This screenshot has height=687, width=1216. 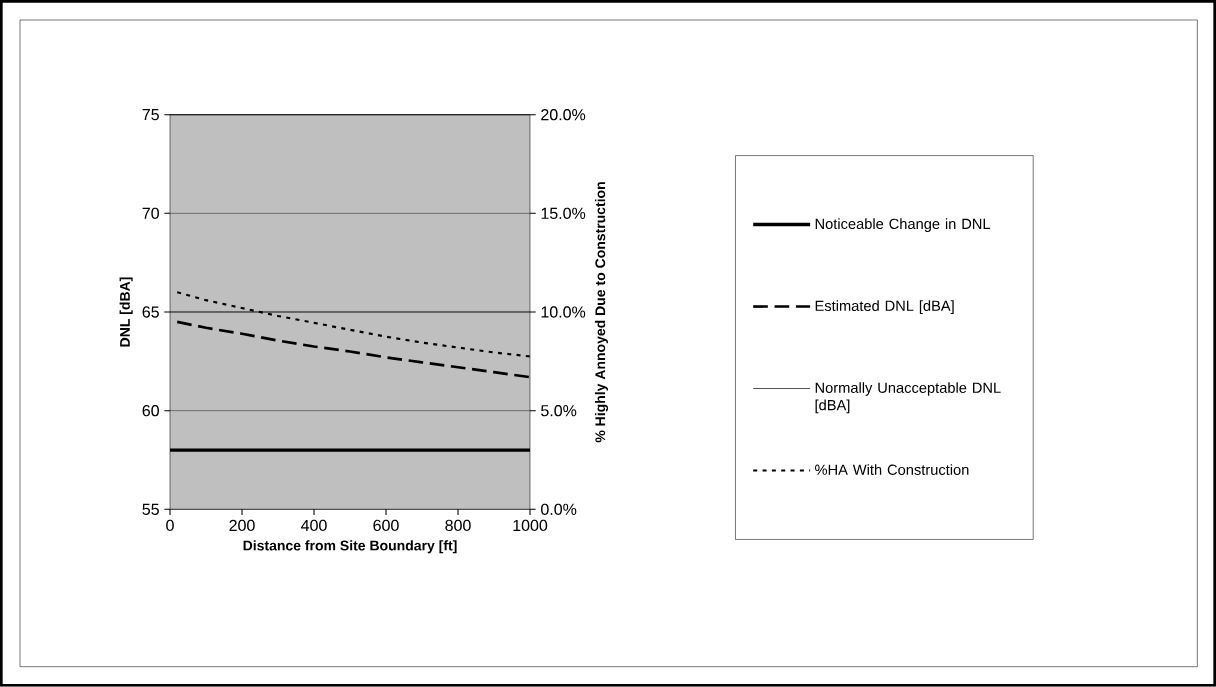 What do you see at coordinates (150, 509) in the screenshot?
I see `y-tick-label: 55` at bounding box center [150, 509].